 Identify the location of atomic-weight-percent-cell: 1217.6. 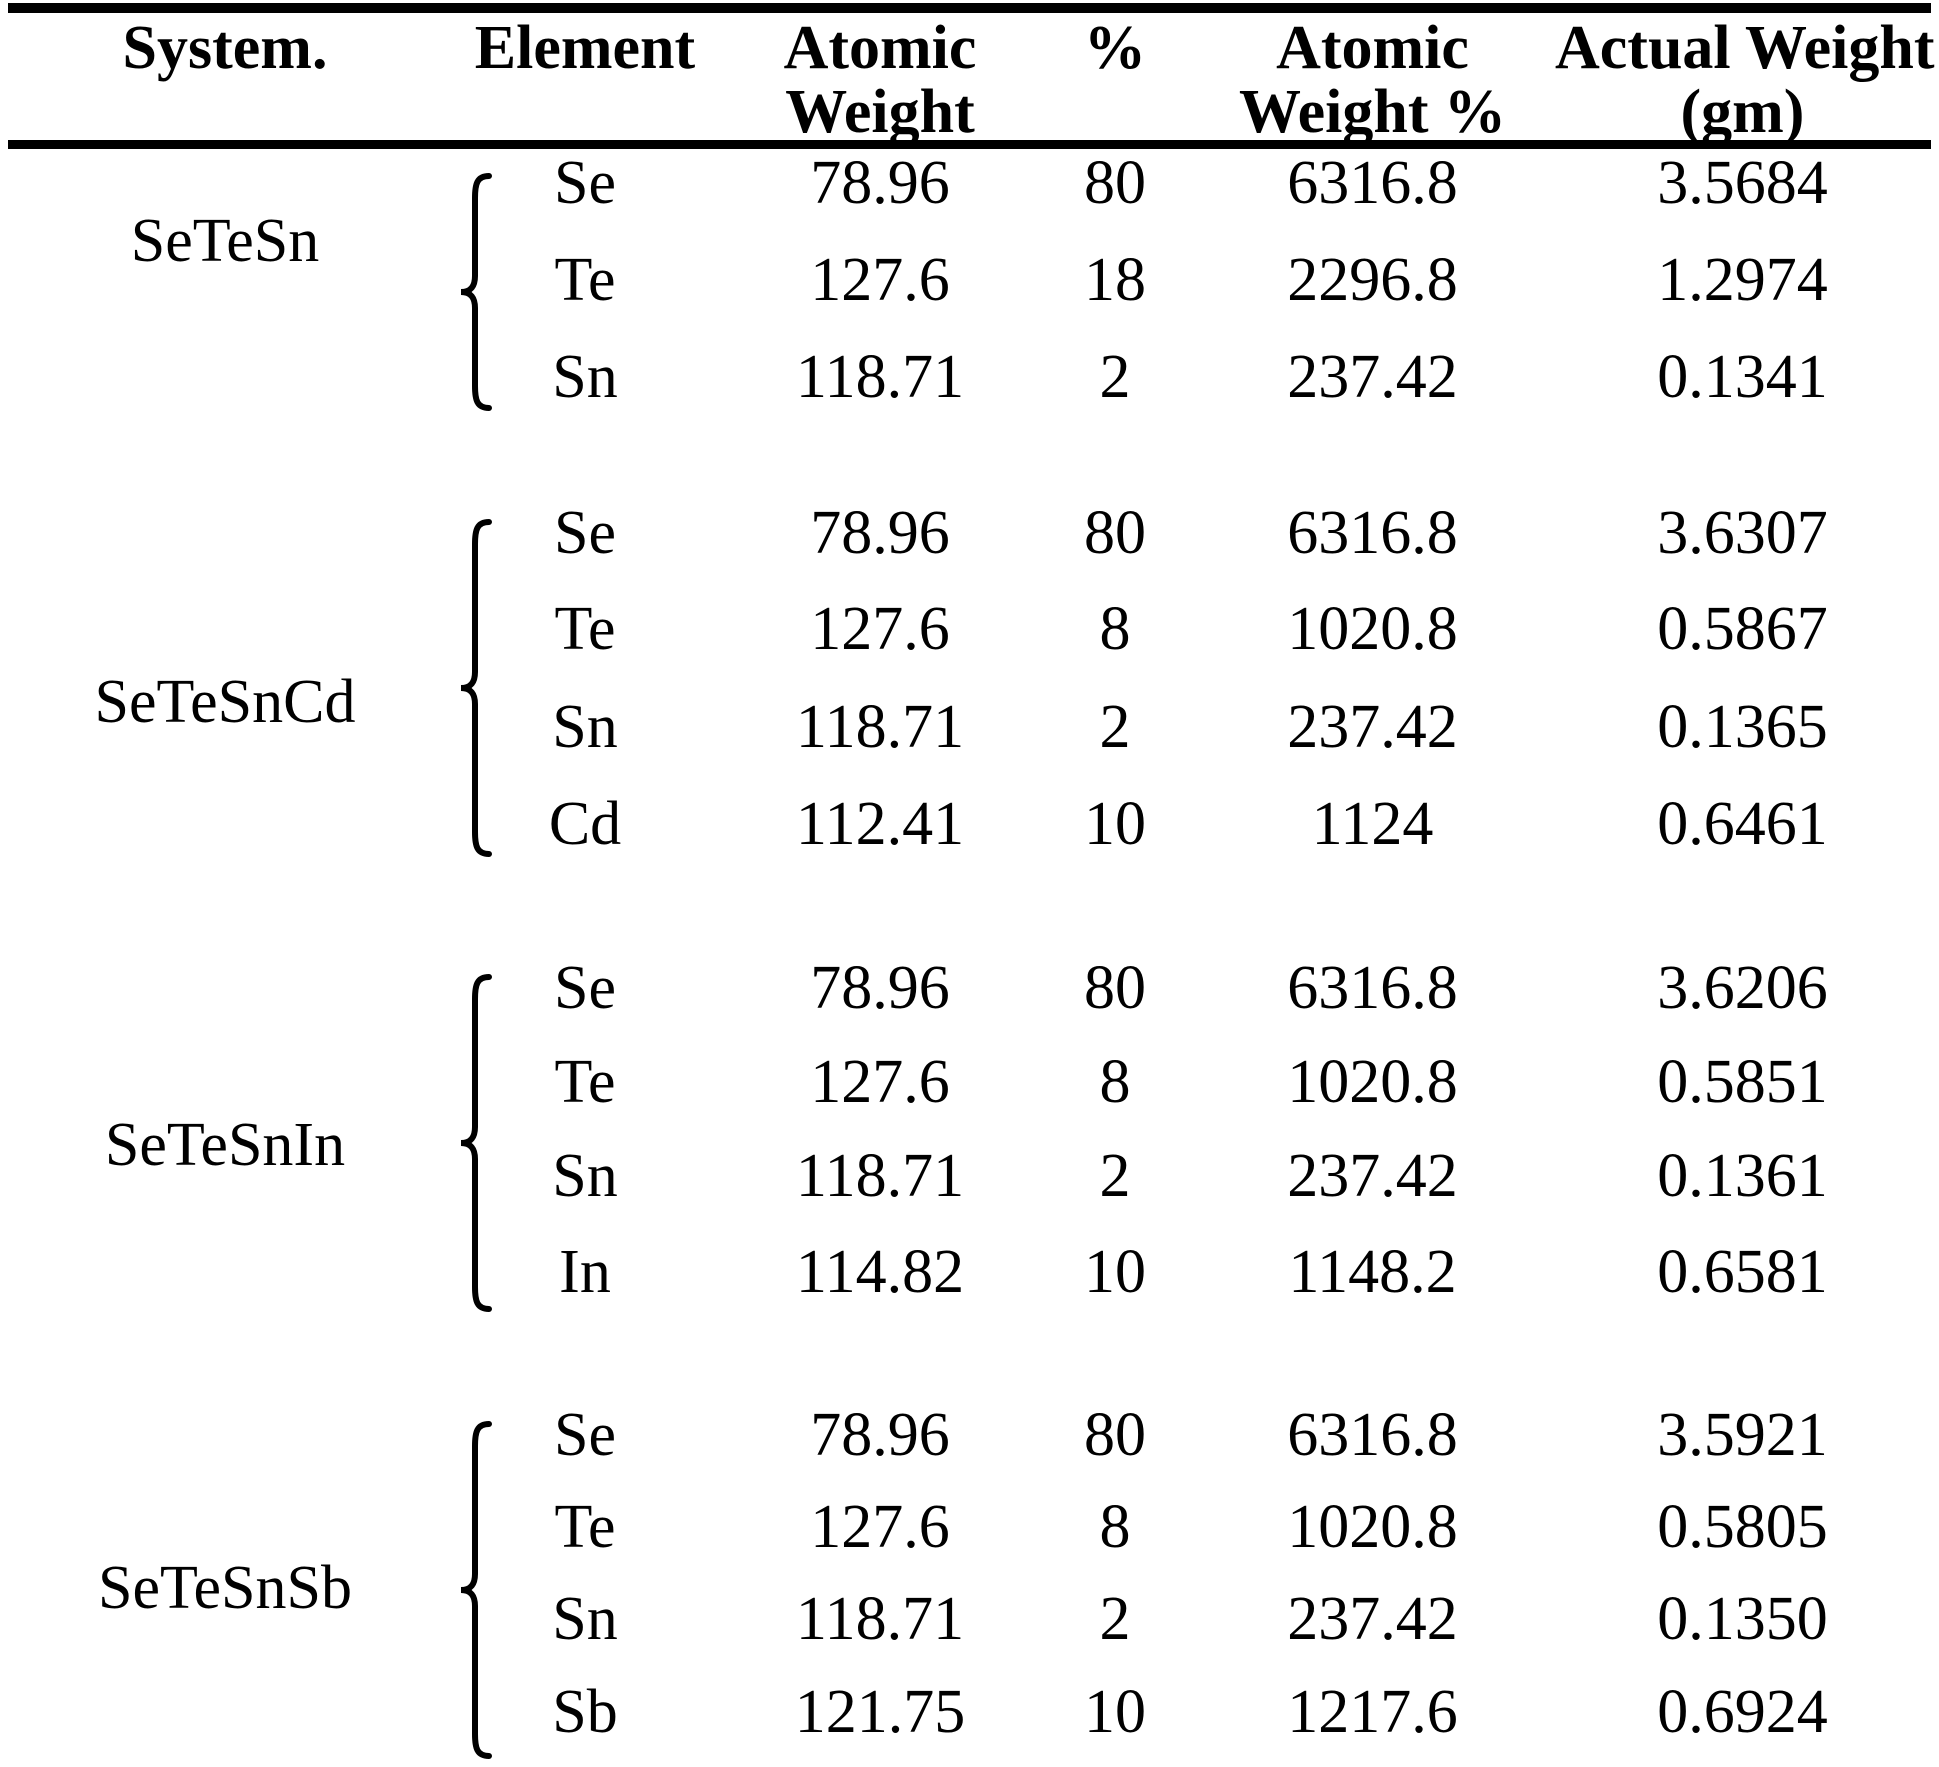
(1372, 1712).